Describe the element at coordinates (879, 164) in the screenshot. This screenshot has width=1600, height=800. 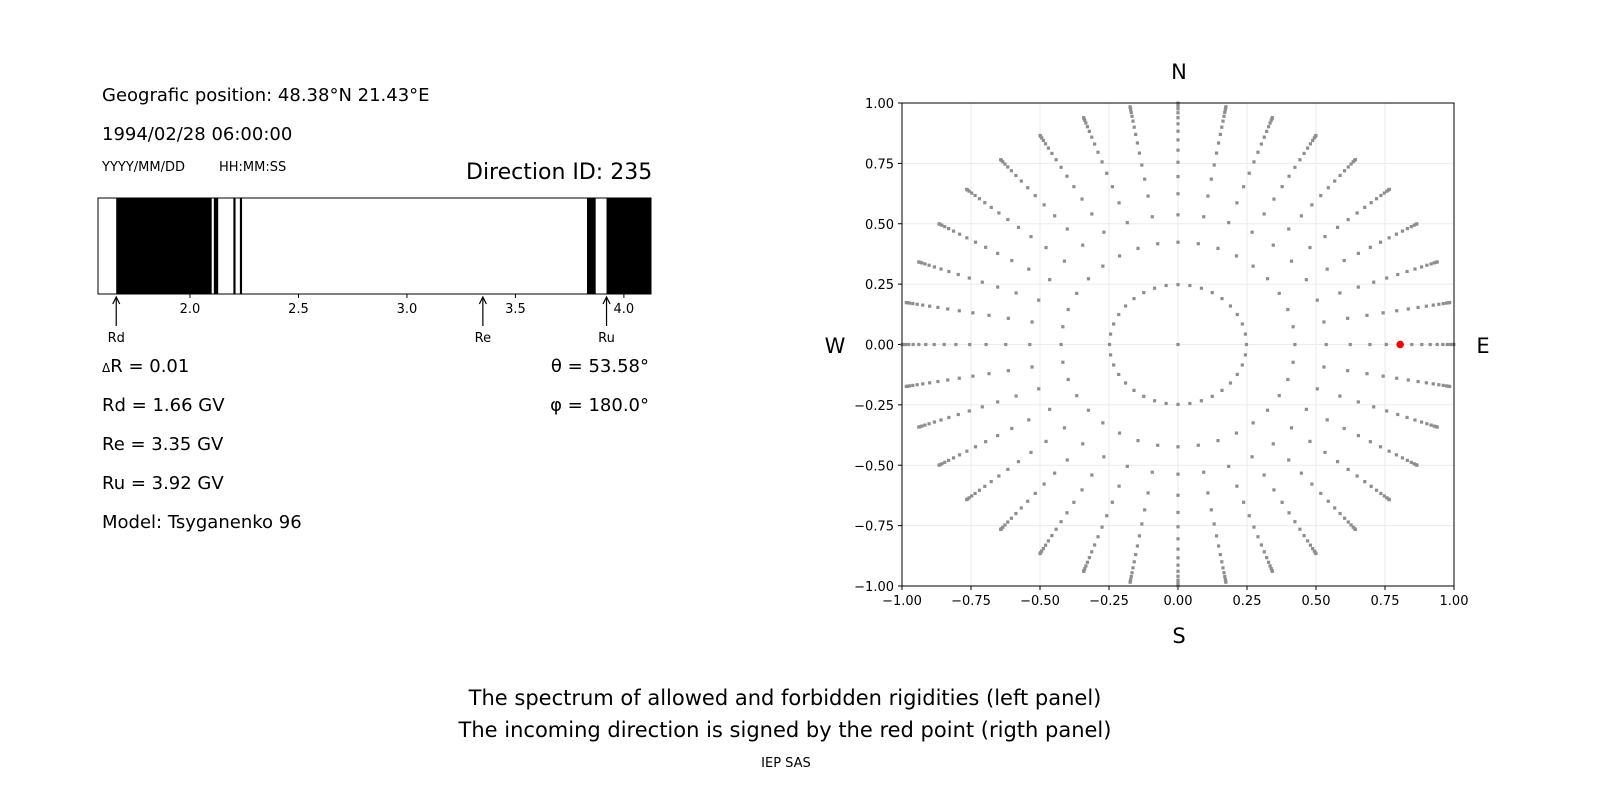
I see `y-tick-label: 0.75` at that location.